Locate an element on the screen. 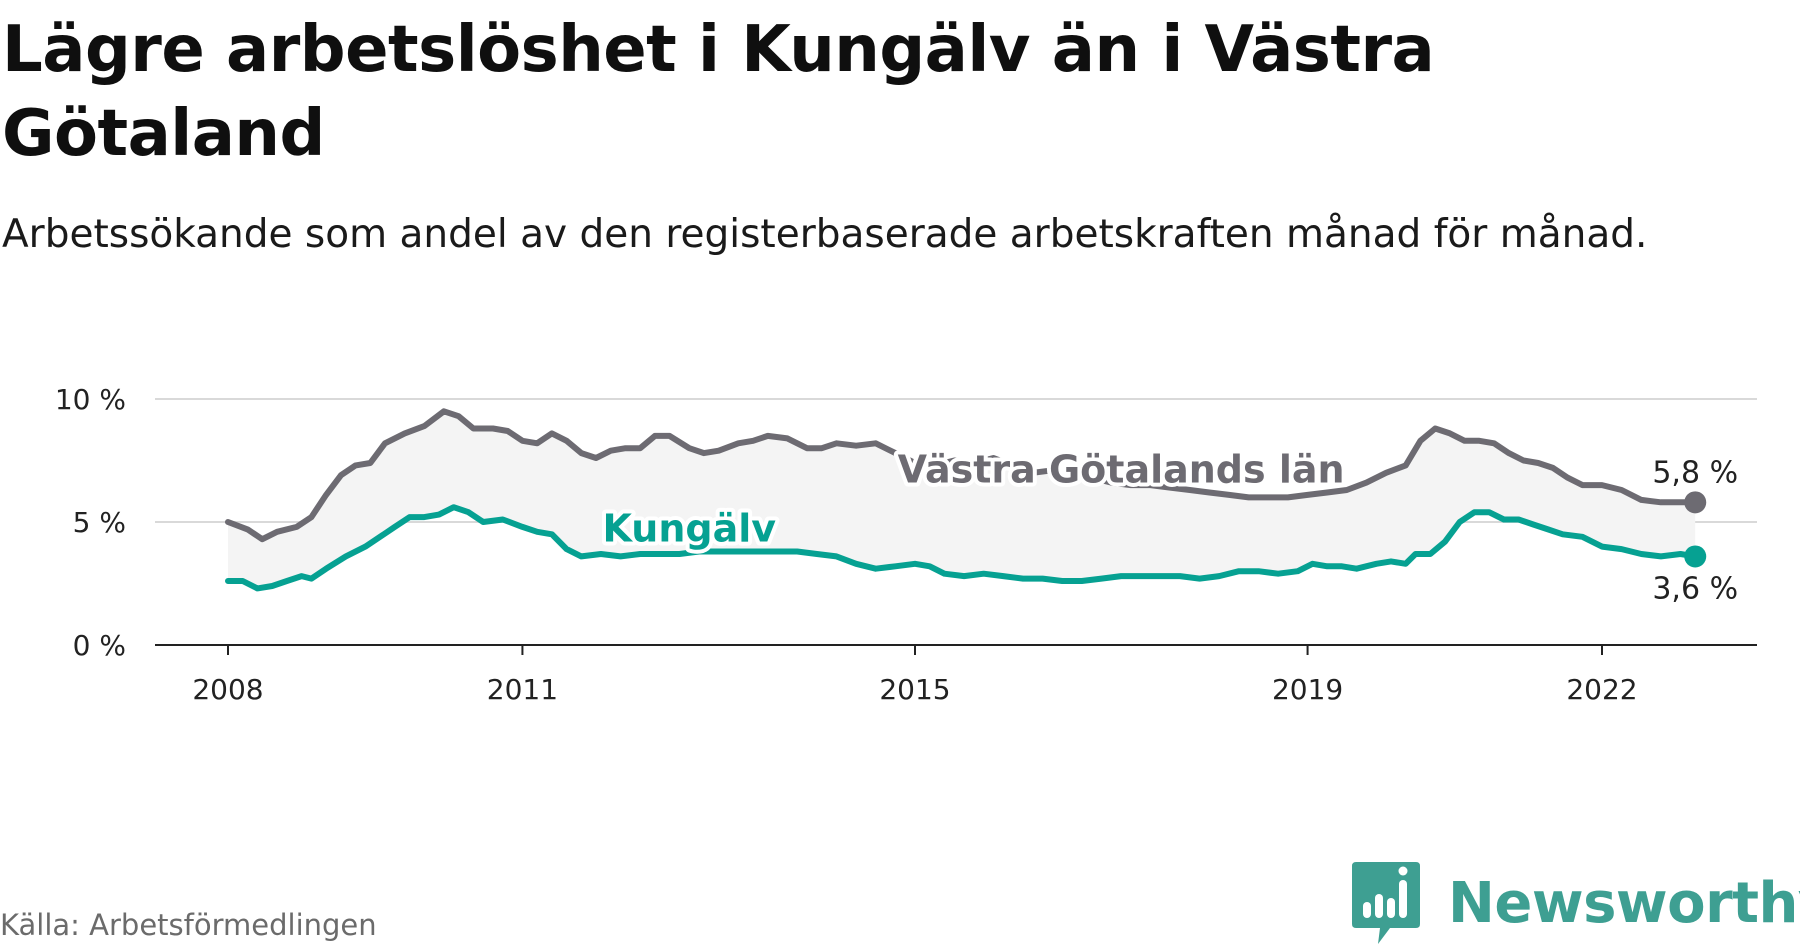 The width and height of the screenshot is (1800, 948). series-name-label: Västra Götalands län is located at coordinates (1121, 470).